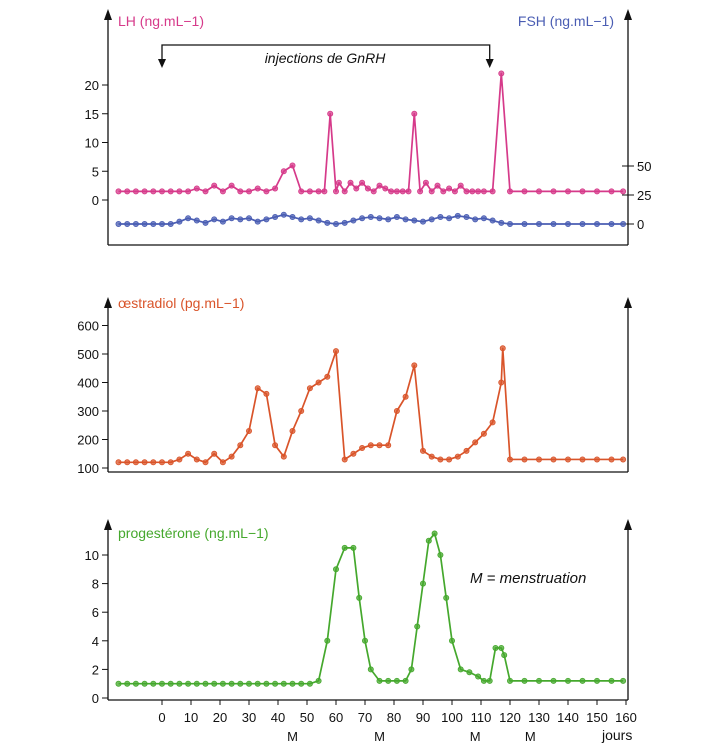 The width and height of the screenshot is (716, 750). What do you see at coordinates (95, 698) in the screenshot?
I see `progesterone-tick-label: 0` at bounding box center [95, 698].